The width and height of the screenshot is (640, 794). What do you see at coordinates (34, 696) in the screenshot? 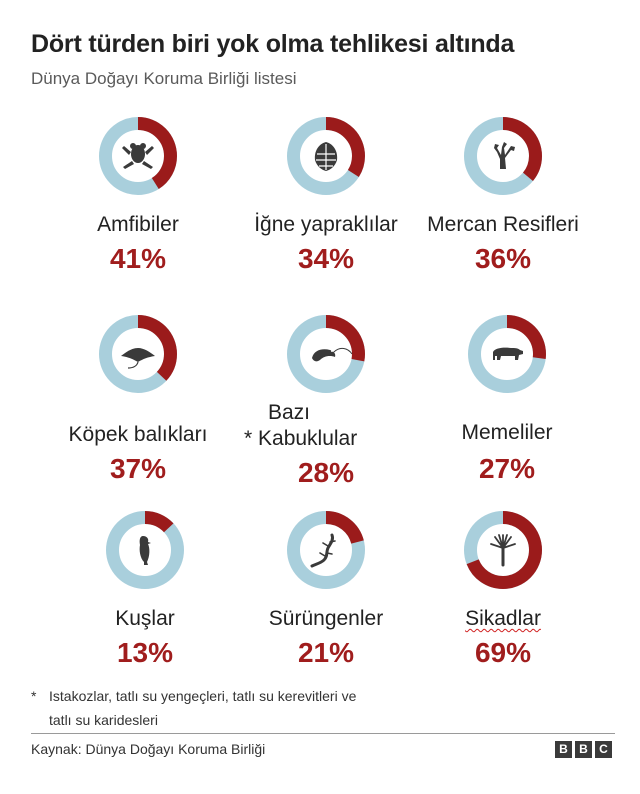
I see `footnote-marker: *` at bounding box center [34, 696].